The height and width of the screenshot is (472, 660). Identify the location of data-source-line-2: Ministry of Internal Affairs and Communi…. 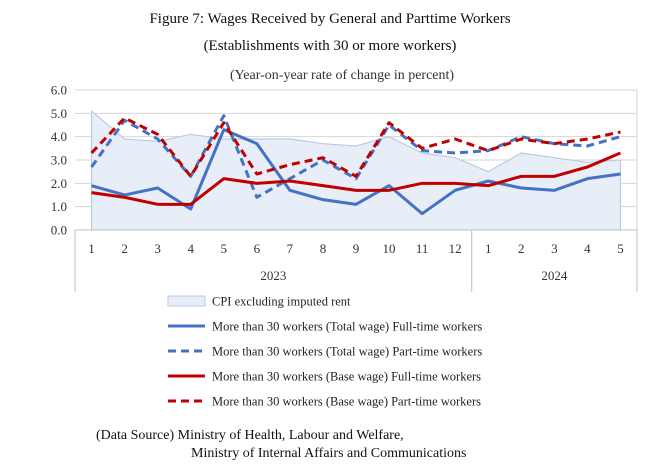
(329, 453).